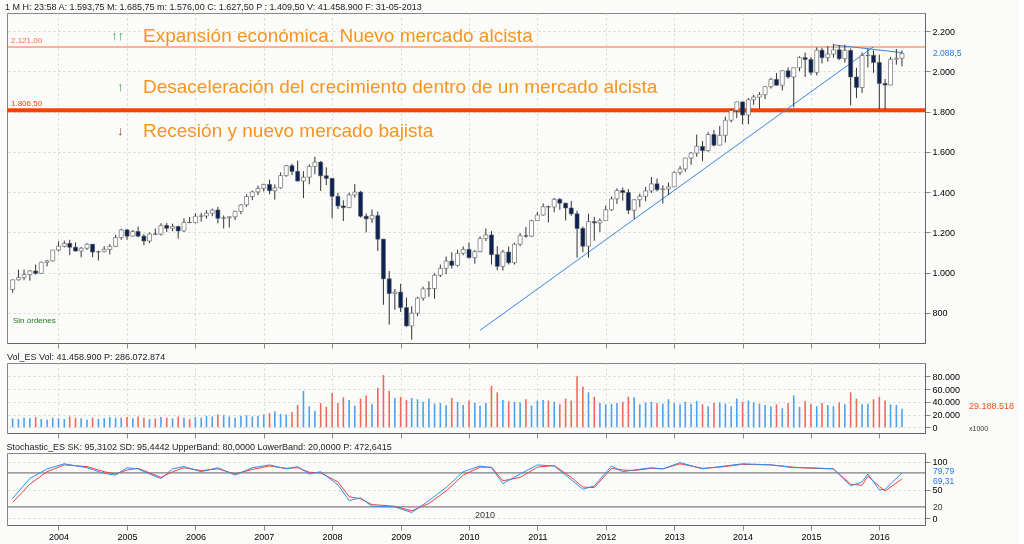 The width and height of the screenshot is (1024, 544). I want to click on y-tick-label: 1.400, so click(944, 192).